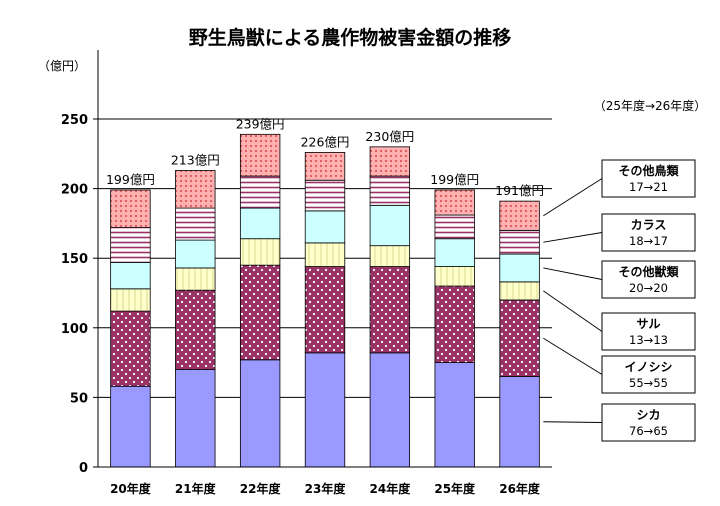 This screenshot has height=506, width=720. I want to click on x-tick-label: 23年度, so click(326, 488).